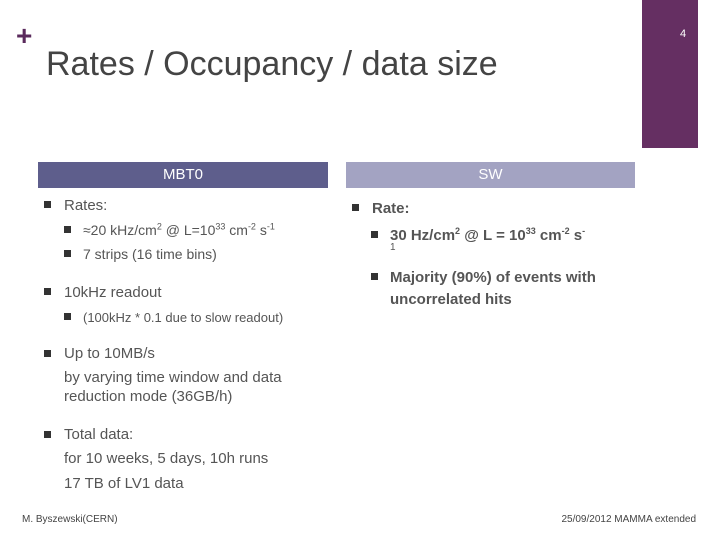  Describe the element at coordinates (166, 458) in the screenshot. I see `total-line-2: for 10 weeks, 5 days, 10h runs` at that location.